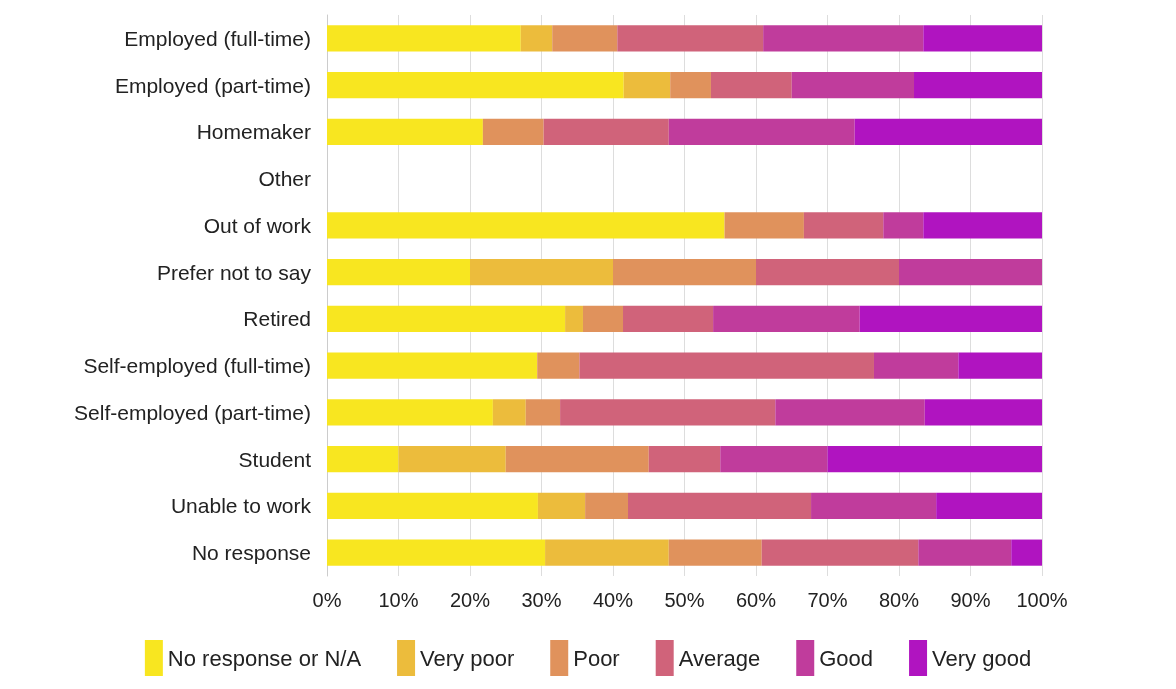 The height and width of the screenshot is (689, 1176). Describe the element at coordinates (719, 658) in the screenshot. I see `legend-label: Average` at that location.